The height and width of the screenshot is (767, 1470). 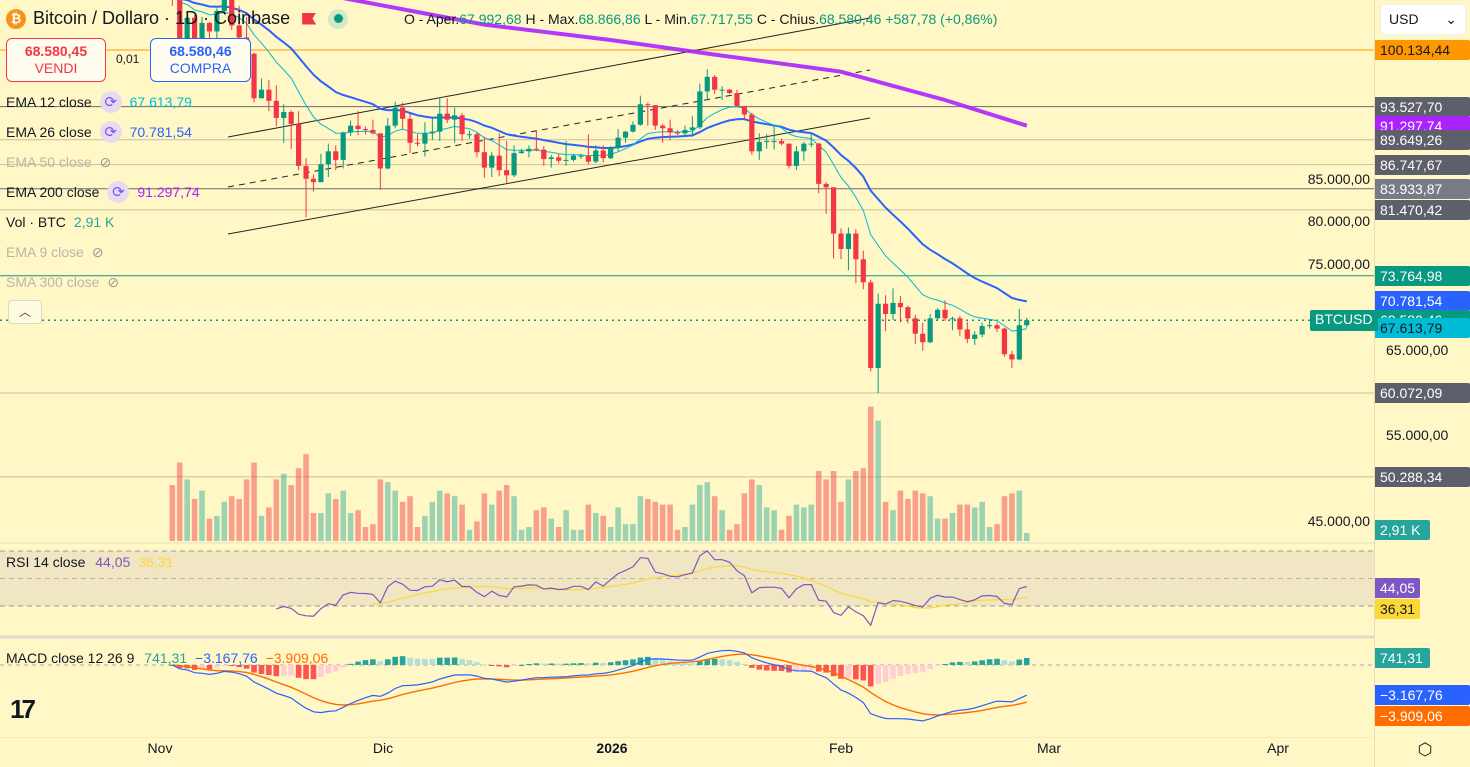 I want to click on price-level-label: 73.764,98, so click(x=1422, y=275).